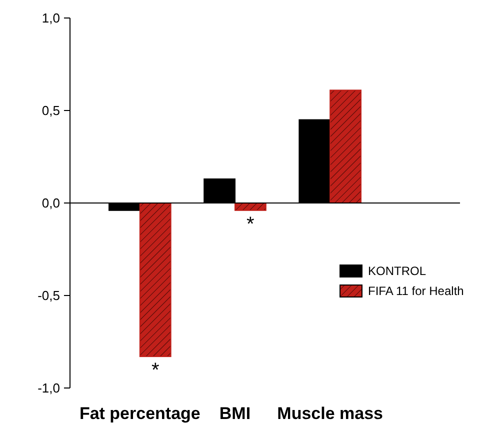  I want to click on x-tick-label: BMI, so click(235, 413).